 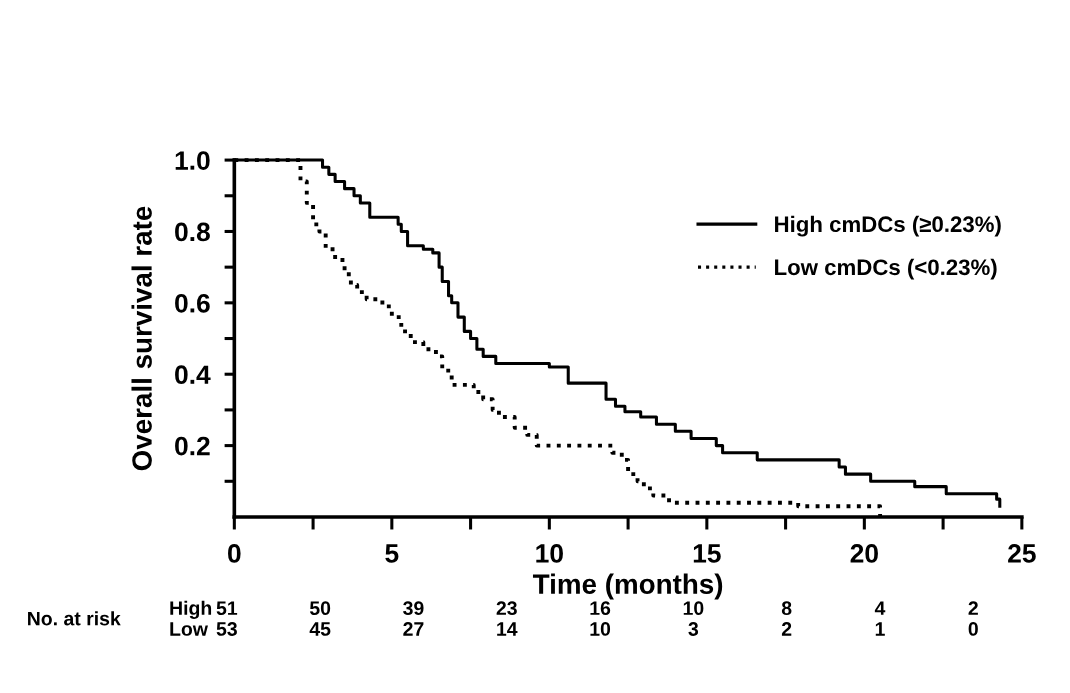 What do you see at coordinates (973, 629) in the screenshot?
I see `text: 0` at bounding box center [973, 629].